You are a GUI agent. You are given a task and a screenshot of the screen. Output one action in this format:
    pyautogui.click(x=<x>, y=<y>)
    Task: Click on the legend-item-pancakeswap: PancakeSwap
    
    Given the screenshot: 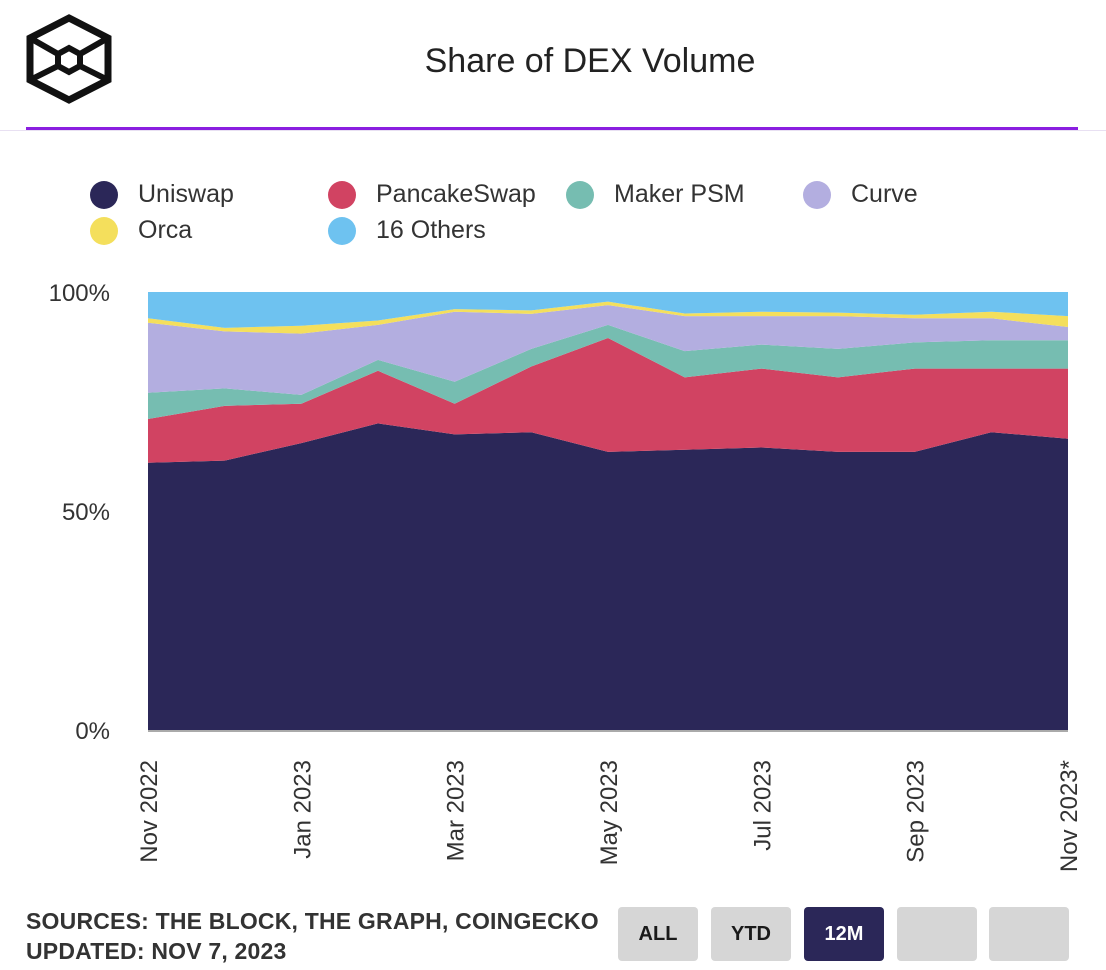 What is the action you would take?
    pyautogui.click(x=432, y=194)
    